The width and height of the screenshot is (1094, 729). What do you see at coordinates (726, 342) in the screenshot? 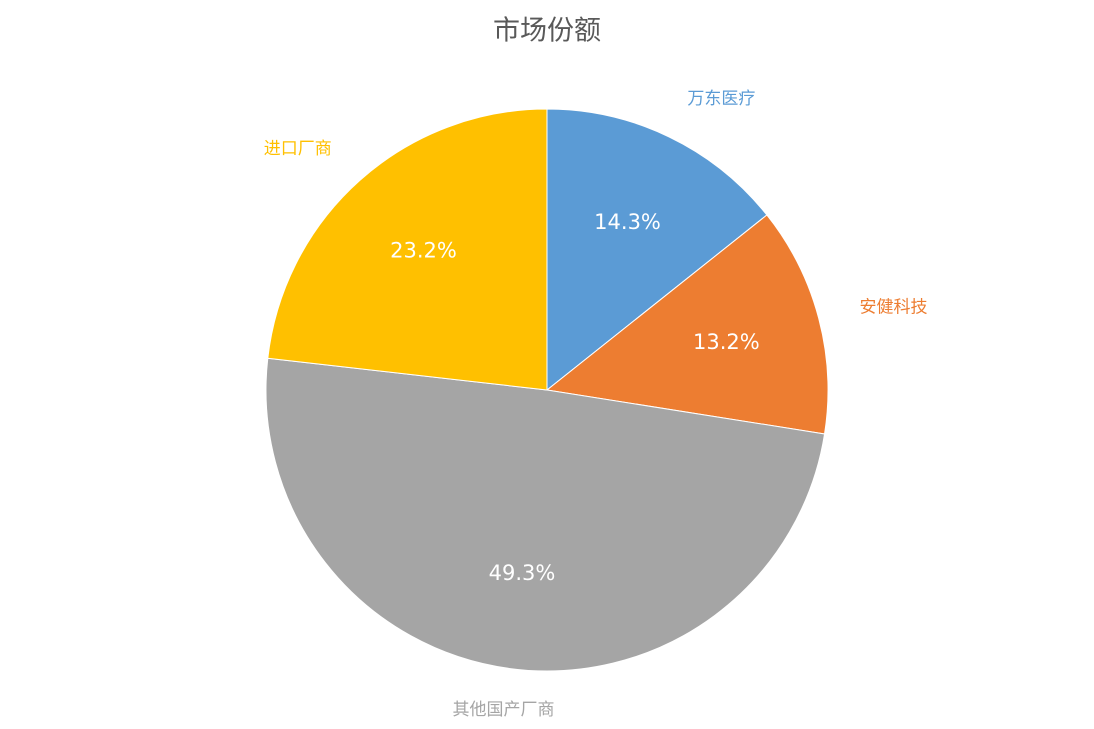
I see `data-label: 13.2%` at bounding box center [726, 342].